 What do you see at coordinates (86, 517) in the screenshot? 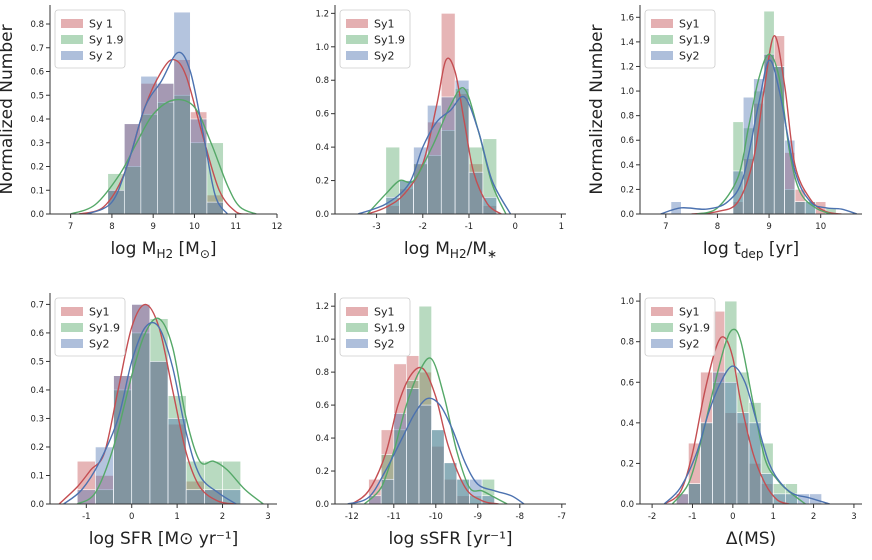
I see `x-tick-label: -1` at bounding box center [86, 517].